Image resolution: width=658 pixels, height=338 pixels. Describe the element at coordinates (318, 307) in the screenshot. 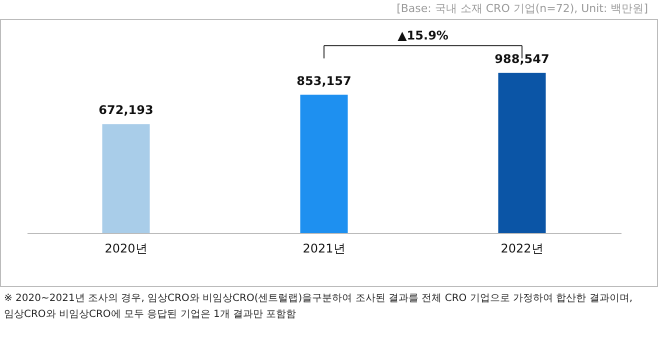

I see `text: ※ 2020~2021년 조사의 경우, 임상CRO와 비임상CRO(센트럴랩)을구분하여 조사된 결과를 전체 CRO 기업으로 가정하여 합산한 결과이며, 임상CRO와 비임상CRO에 모두 응답된 기업은 1개 결과만 포함함` at that location.